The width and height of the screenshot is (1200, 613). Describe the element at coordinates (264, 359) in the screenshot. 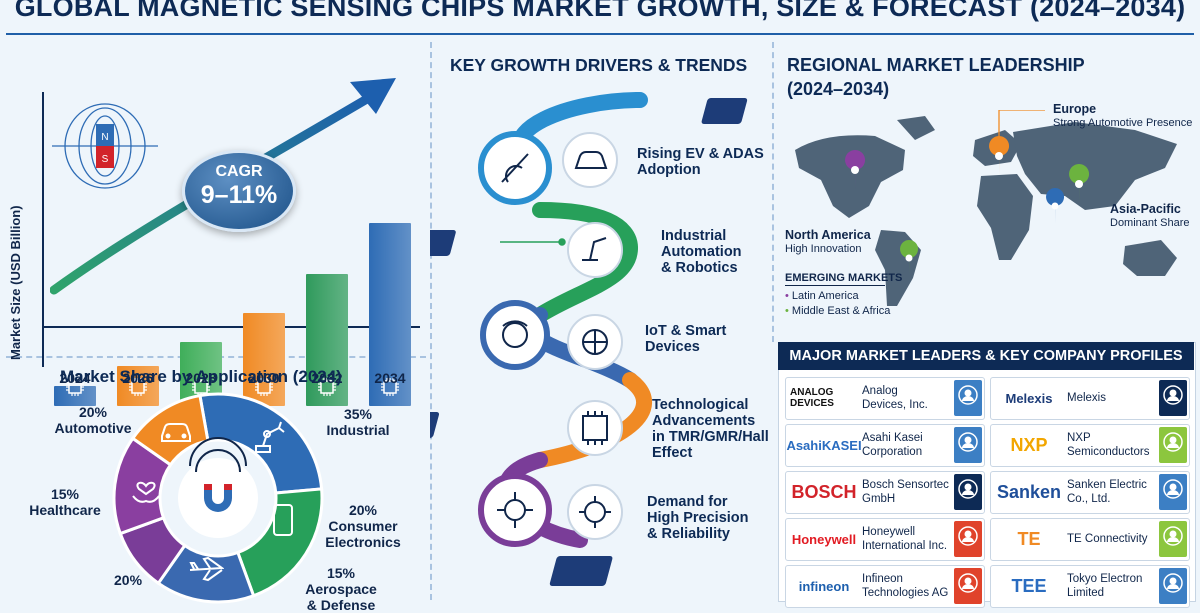

I see `growth-bar-2030` at that location.